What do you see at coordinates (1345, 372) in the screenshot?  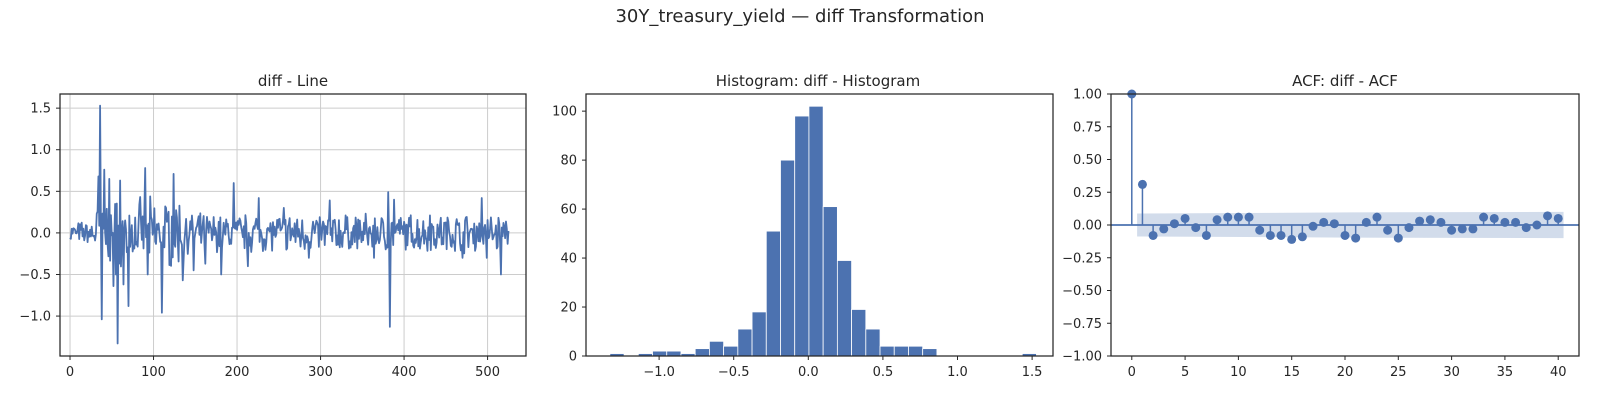 I see `acf-panel-x-tick-label: 20` at bounding box center [1345, 372].